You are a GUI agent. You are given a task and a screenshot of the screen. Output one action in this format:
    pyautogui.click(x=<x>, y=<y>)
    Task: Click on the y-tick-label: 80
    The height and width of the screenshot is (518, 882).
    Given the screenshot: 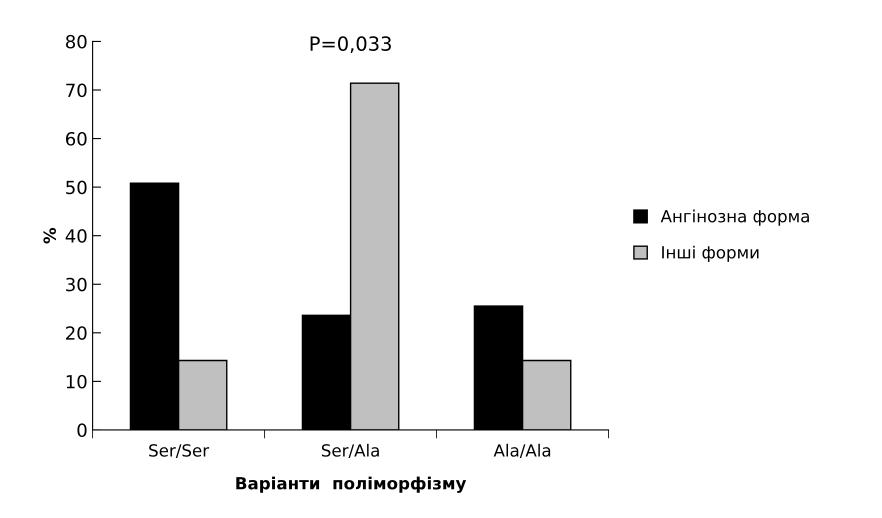 What is the action you would take?
    pyautogui.click(x=76, y=41)
    